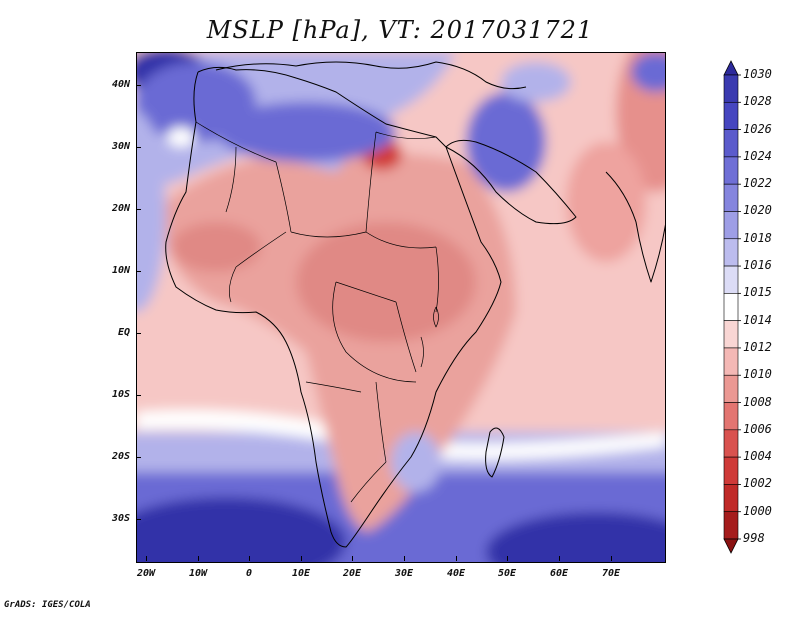 The height and width of the screenshot is (618, 800). I want to click on lon-tick-label: 50E, so click(507, 573).